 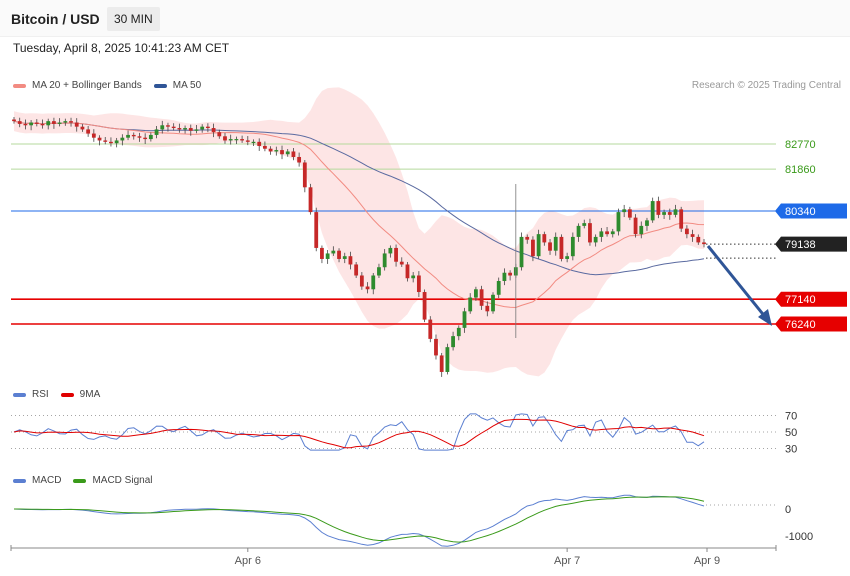 What do you see at coordinates (765, 317) in the screenshot?
I see `forecast-arrowhead` at bounding box center [765, 317].